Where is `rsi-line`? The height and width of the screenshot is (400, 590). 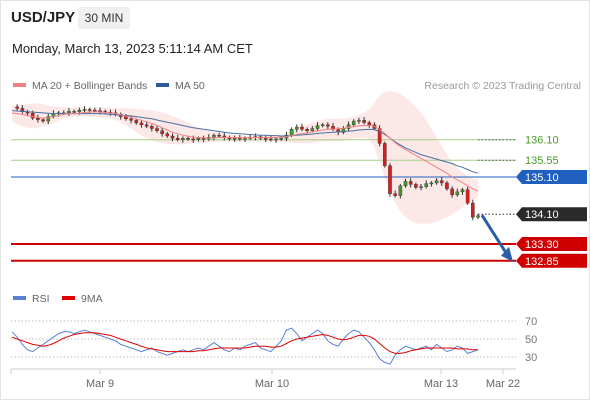
rsi-line is located at coordinates (245, 346).